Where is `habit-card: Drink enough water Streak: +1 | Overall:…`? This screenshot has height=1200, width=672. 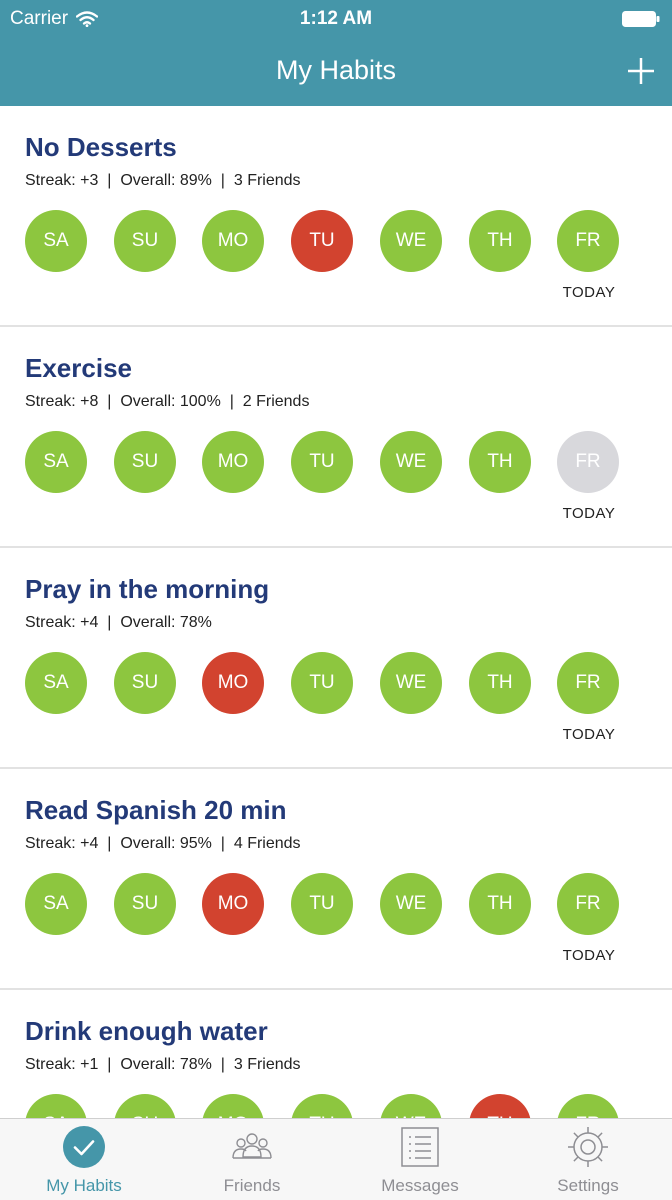
habit-card: Drink enough water Streak: +1 | Overall:… is located at coordinates (336, 1054).